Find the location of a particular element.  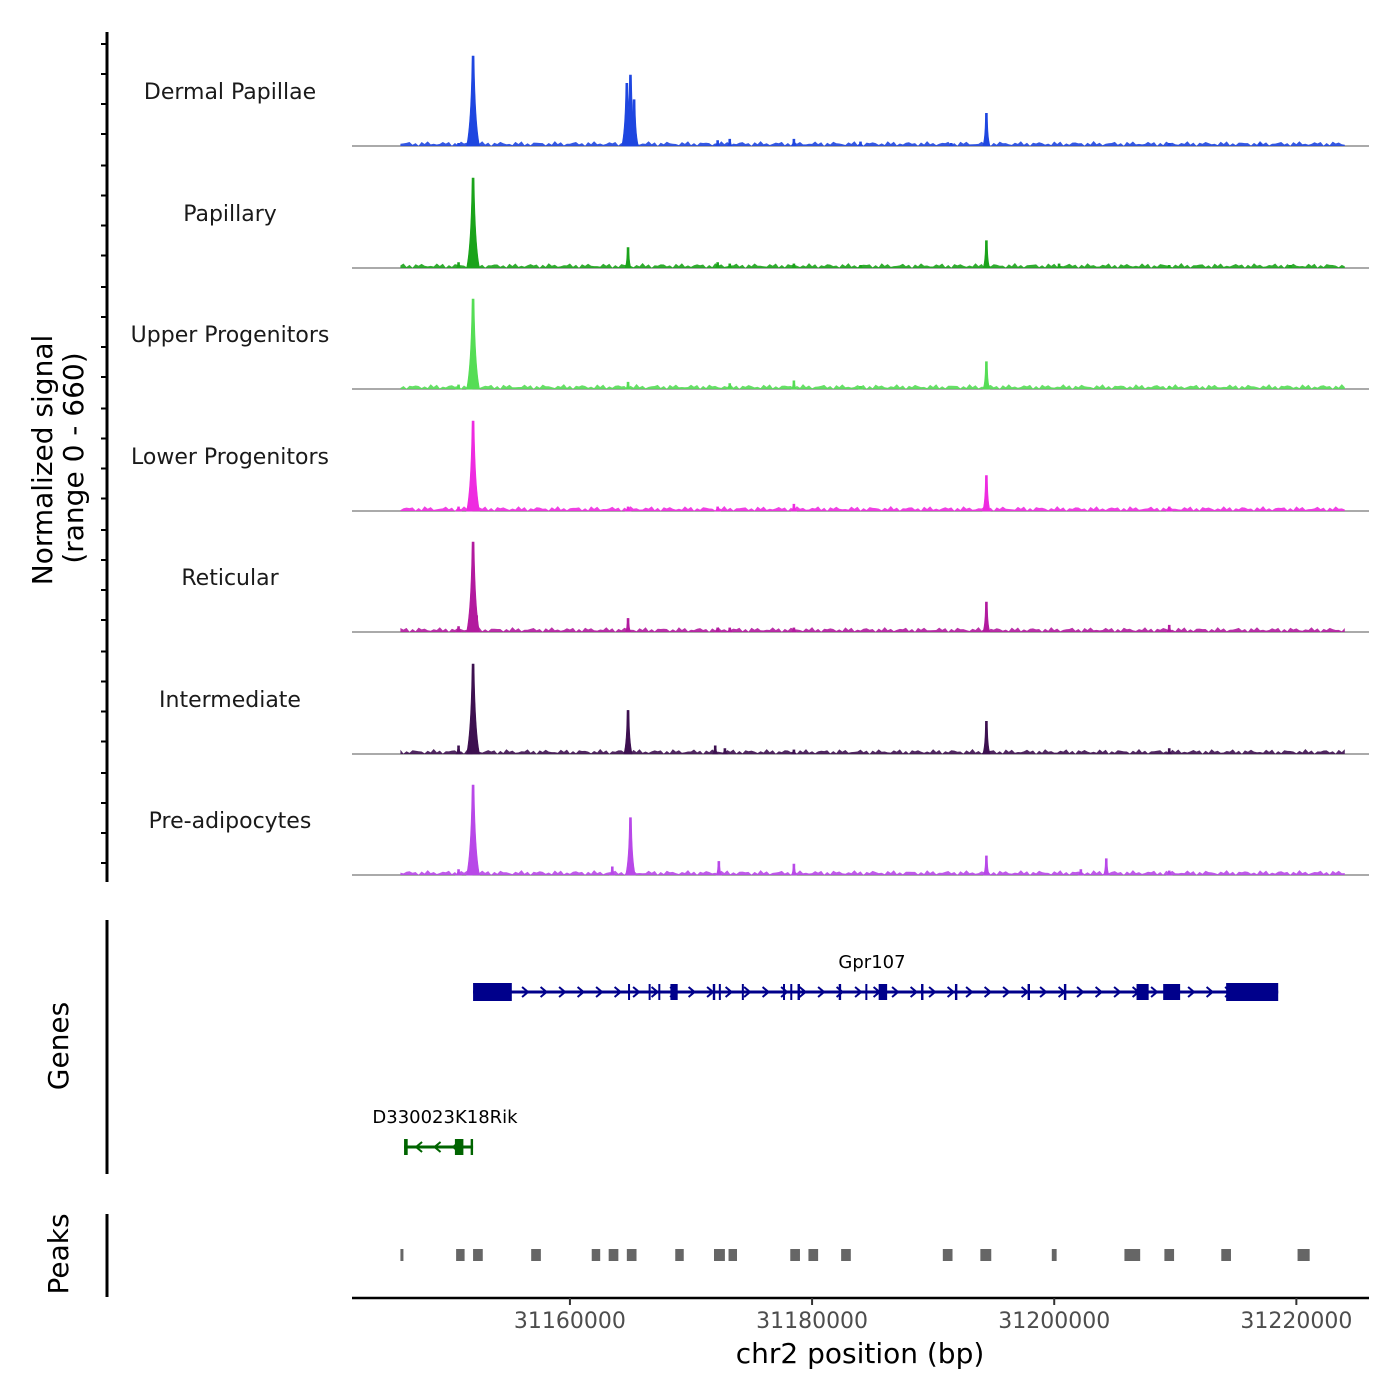

coverage-track-papillary is located at coordinates (860, 223).